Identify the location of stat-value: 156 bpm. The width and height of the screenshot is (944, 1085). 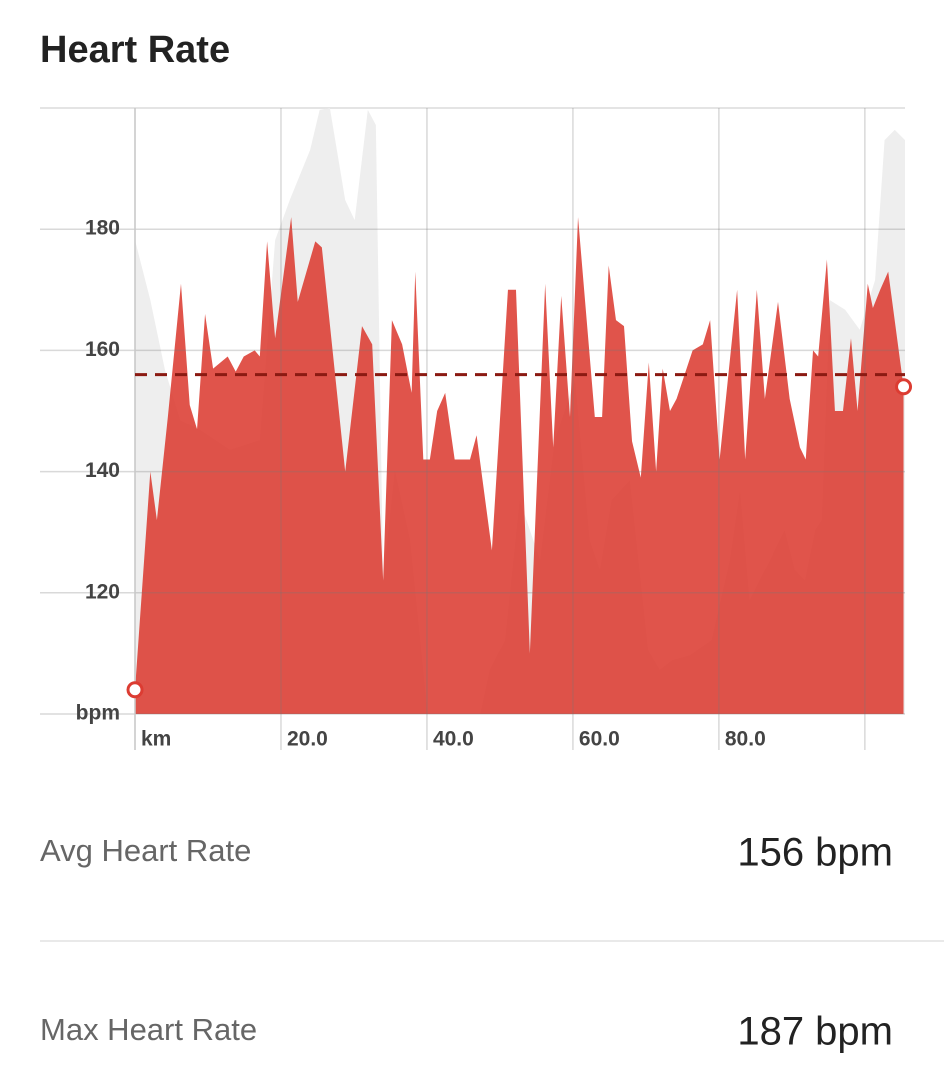
(815, 853).